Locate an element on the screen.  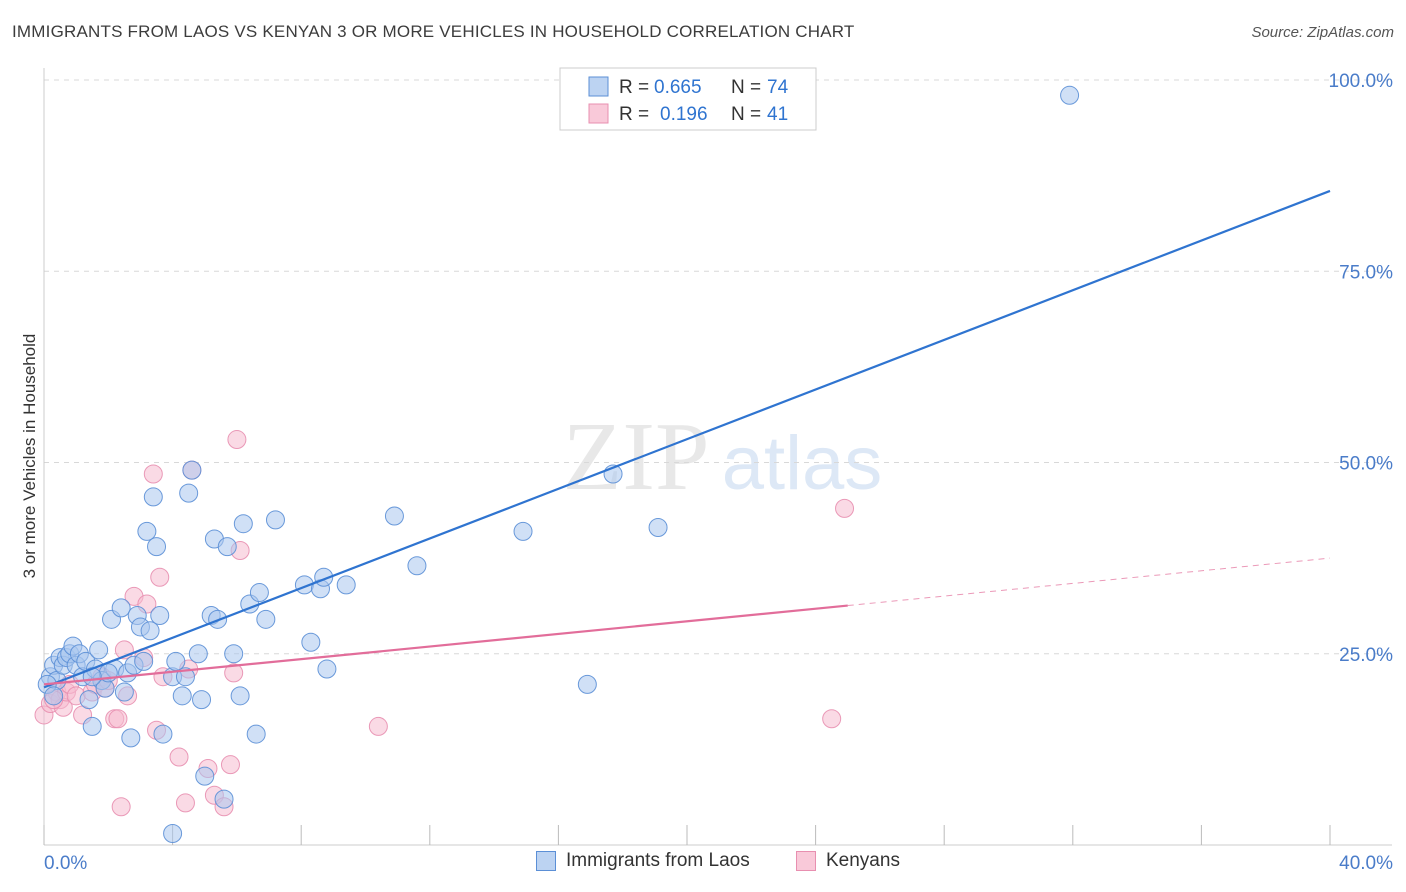
stats-r-value-laos: 0.665 is located at coordinates (678, 87).